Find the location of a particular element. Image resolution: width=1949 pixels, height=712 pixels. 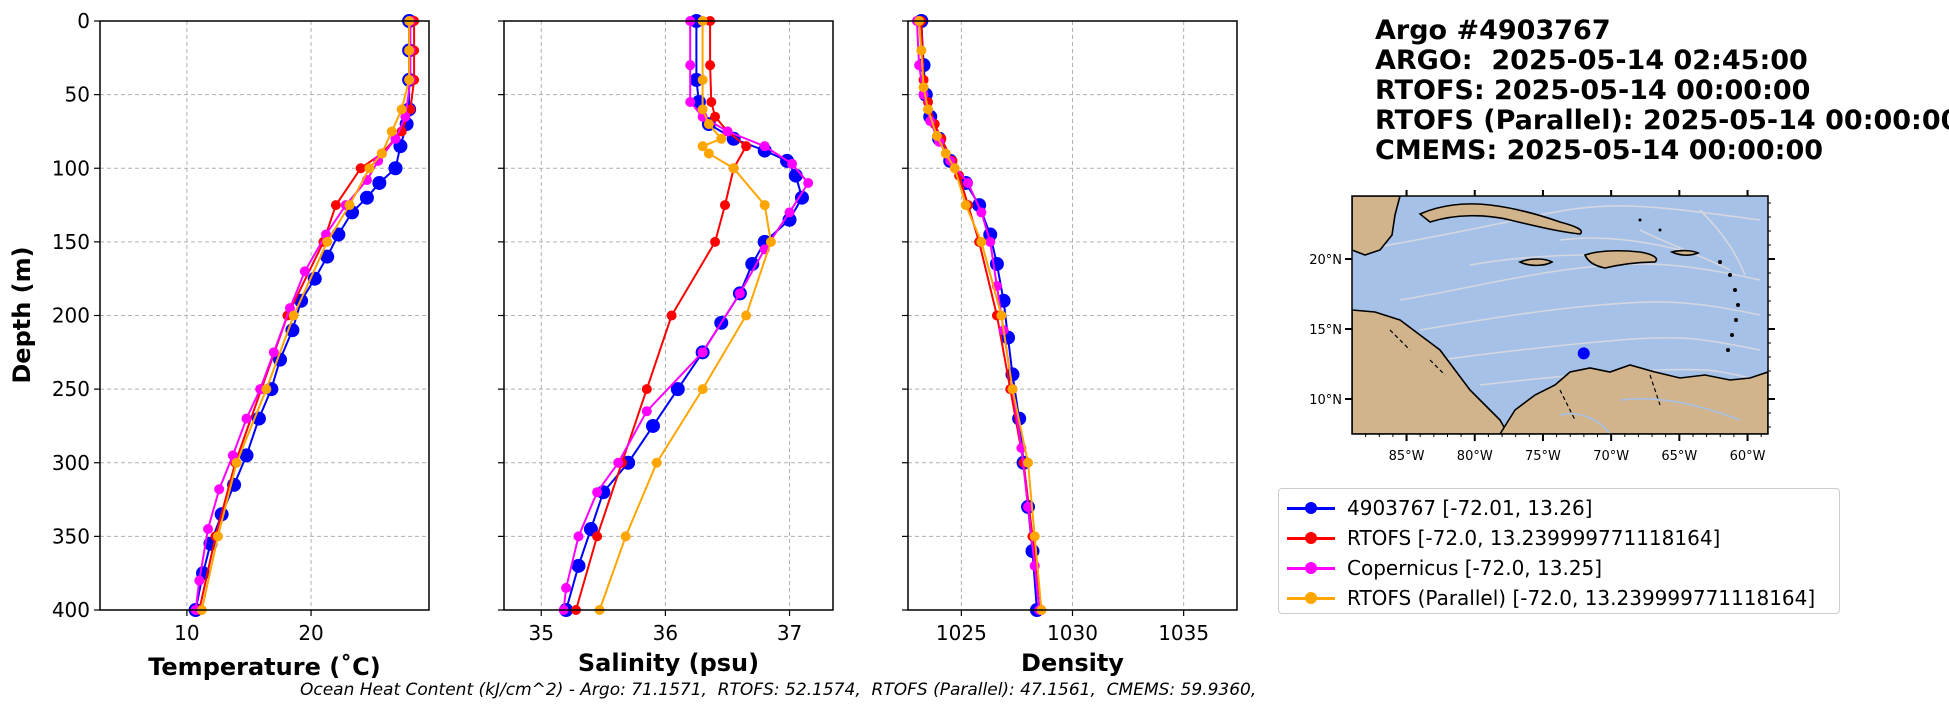

location-map: 20°N 15°N 10°N 85°W 80°W 75°W 70°W 65°W 60°W is located at coordinates (1542, 327).